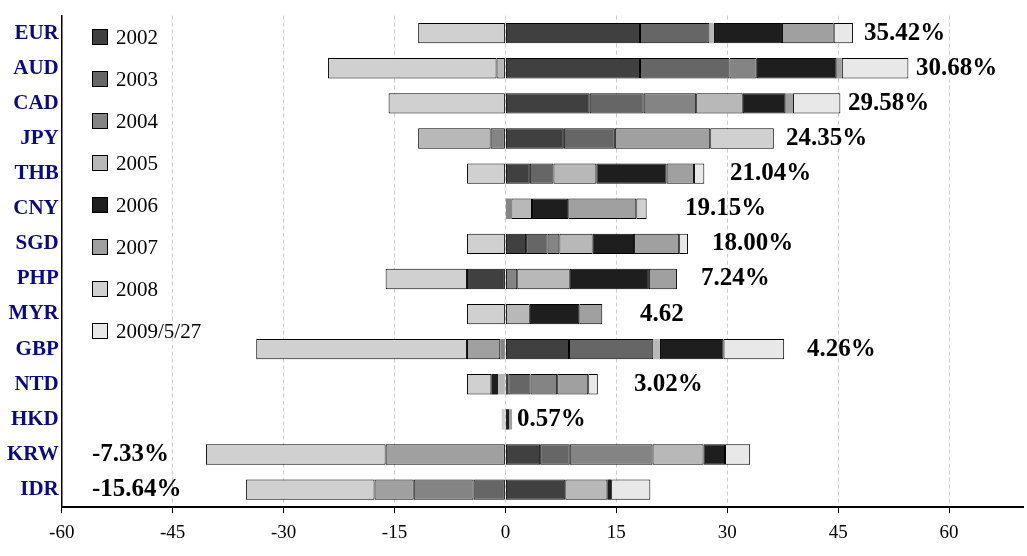 This screenshot has height=556, width=1027. I want to click on y-tick-label: CNY, so click(36, 207).